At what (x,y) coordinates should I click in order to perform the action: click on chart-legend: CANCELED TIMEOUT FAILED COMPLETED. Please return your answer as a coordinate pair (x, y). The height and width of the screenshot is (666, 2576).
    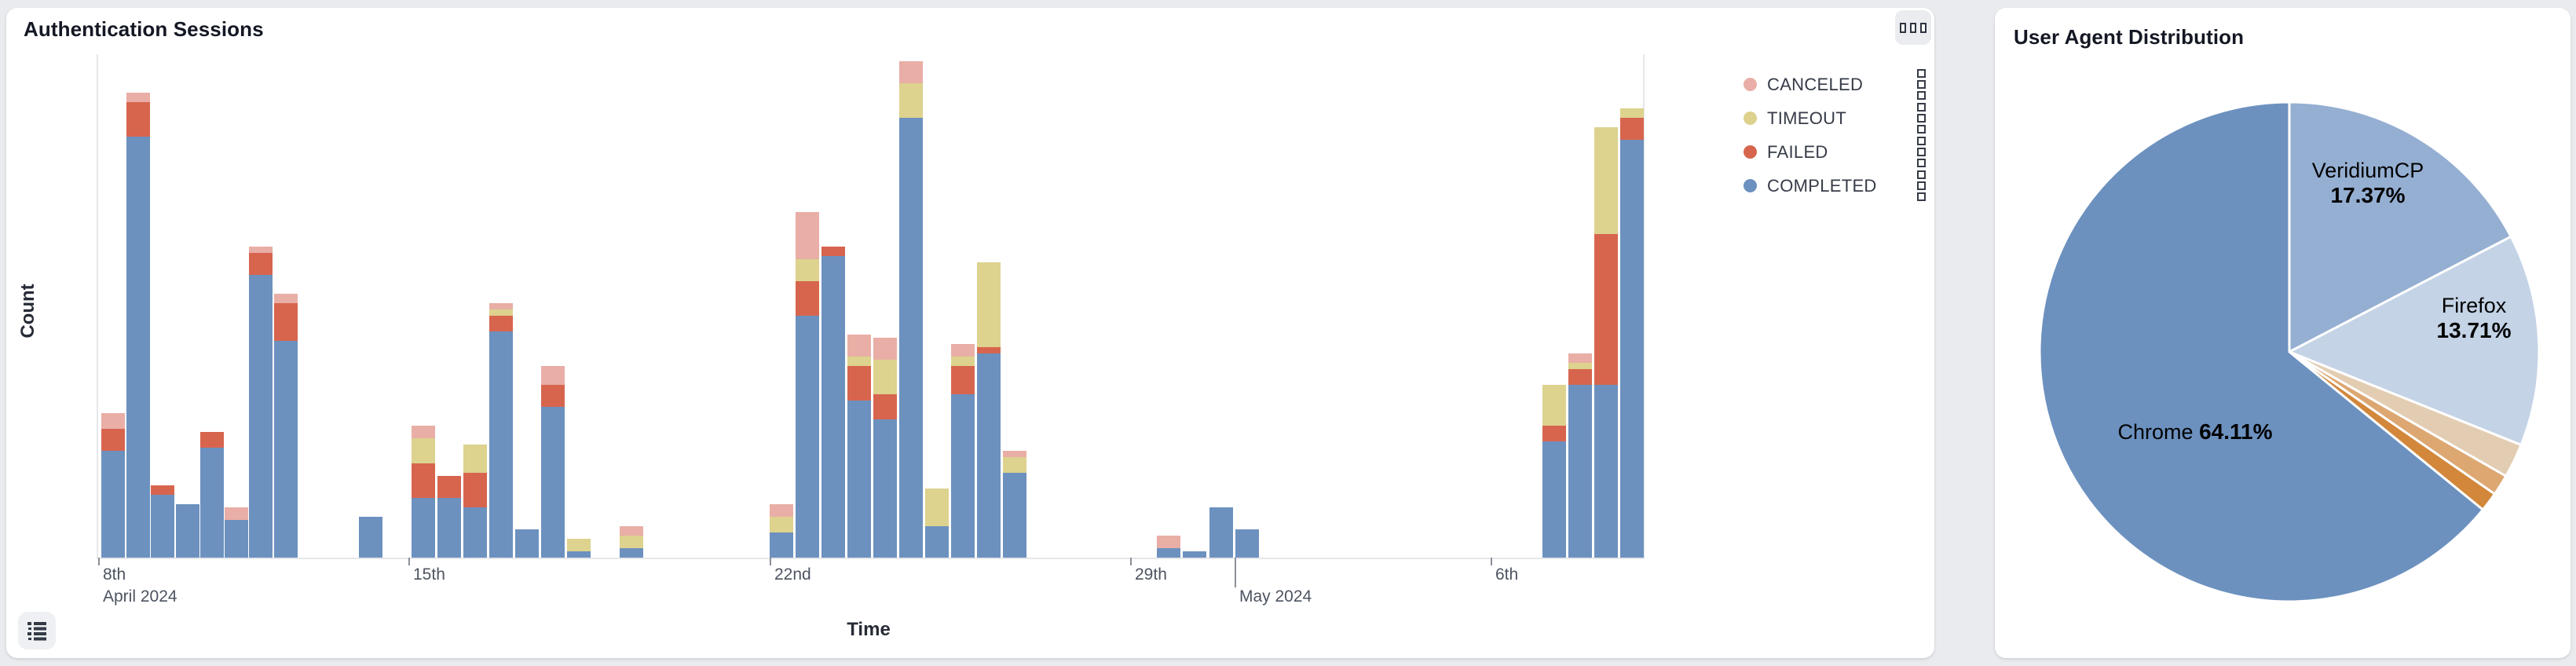
    Looking at the image, I should click on (1837, 135).